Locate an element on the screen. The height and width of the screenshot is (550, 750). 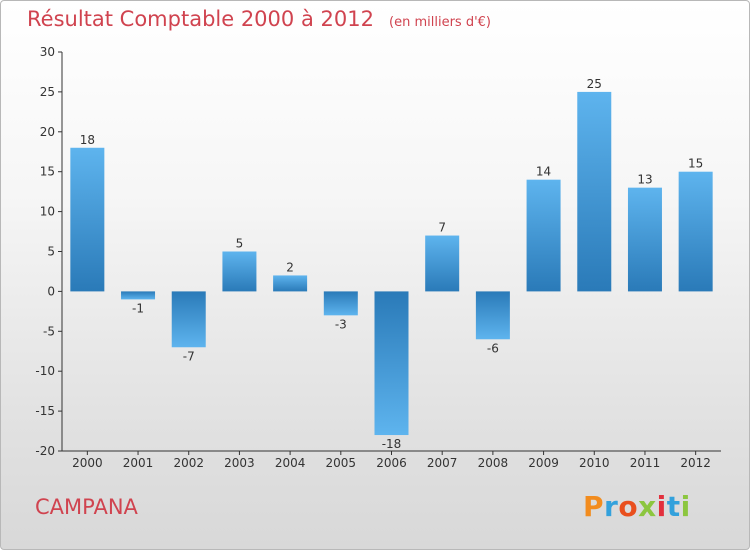
y-tick-label: -15 is located at coordinates (45, 411).